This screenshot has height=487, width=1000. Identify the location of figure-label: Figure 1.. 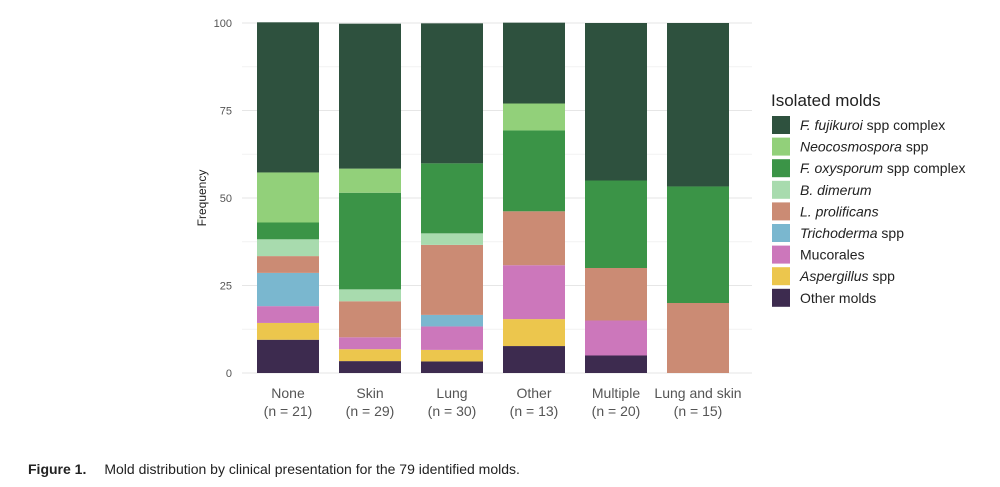
(57, 469).